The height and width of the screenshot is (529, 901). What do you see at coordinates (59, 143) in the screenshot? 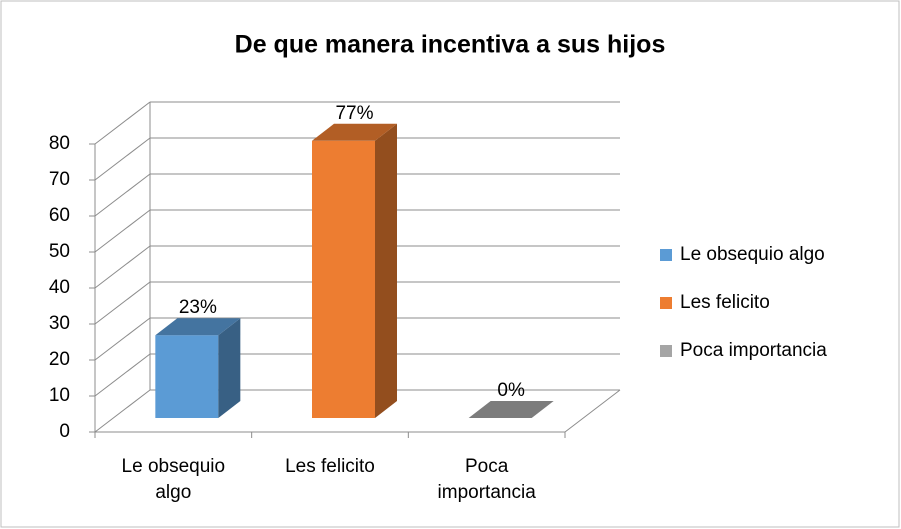
I see `y-tick-label: 80` at bounding box center [59, 143].